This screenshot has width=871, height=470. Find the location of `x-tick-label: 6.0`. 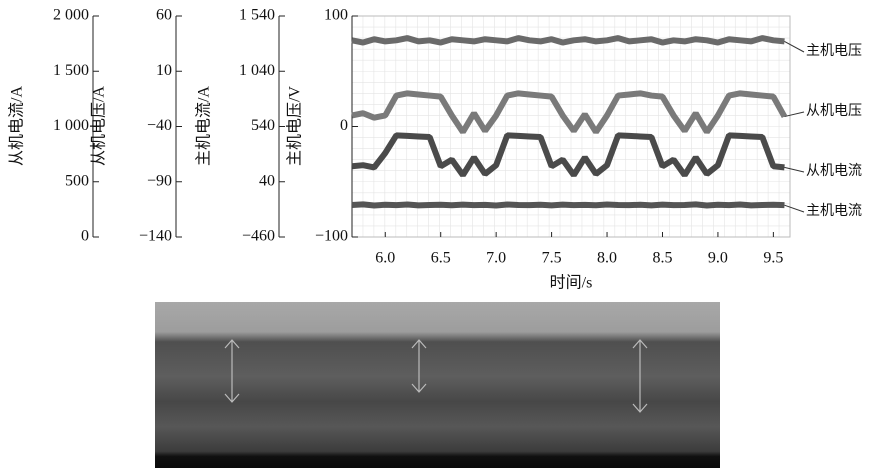

x-tick-label: 6.0 is located at coordinates (385, 258).